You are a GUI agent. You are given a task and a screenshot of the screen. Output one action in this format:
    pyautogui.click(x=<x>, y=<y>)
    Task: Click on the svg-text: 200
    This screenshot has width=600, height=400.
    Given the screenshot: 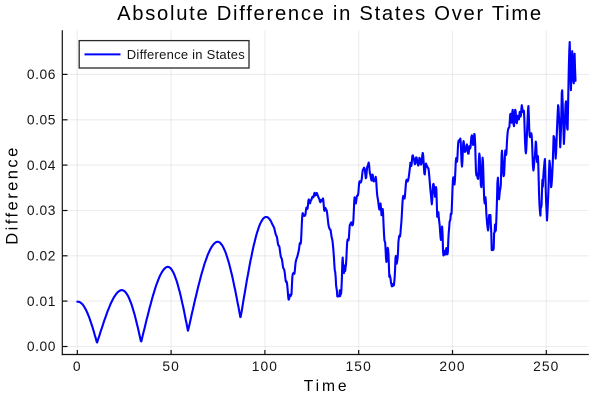 What is the action you would take?
    pyautogui.click(x=452, y=366)
    